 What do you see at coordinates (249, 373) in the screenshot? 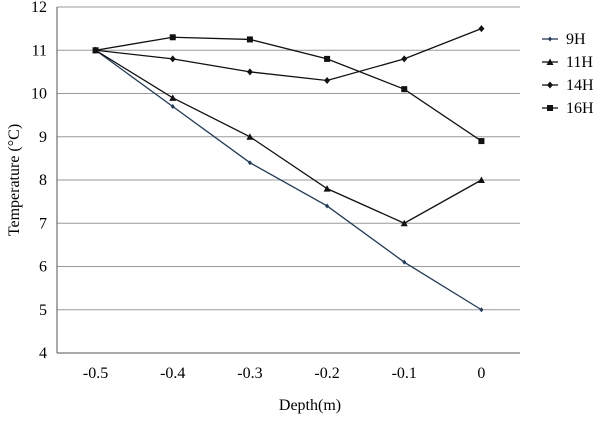
I see `x-tick-label: -0.3` at bounding box center [249, 373].